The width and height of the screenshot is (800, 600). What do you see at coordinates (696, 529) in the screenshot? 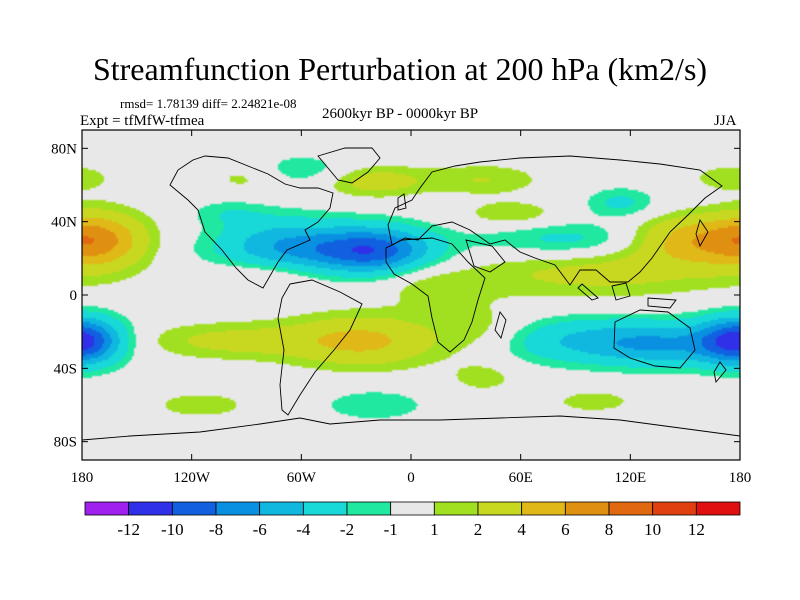
I see `colorbar-label: 12` at bounding box center [696, 529].